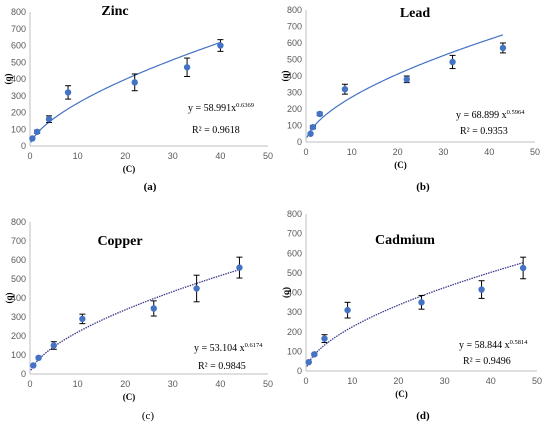  What do you see at coordinates (228, 348) in the screenshot?
I see `fit-equation: y = 53.104 x0.6174` at bounding box center [228, 348].